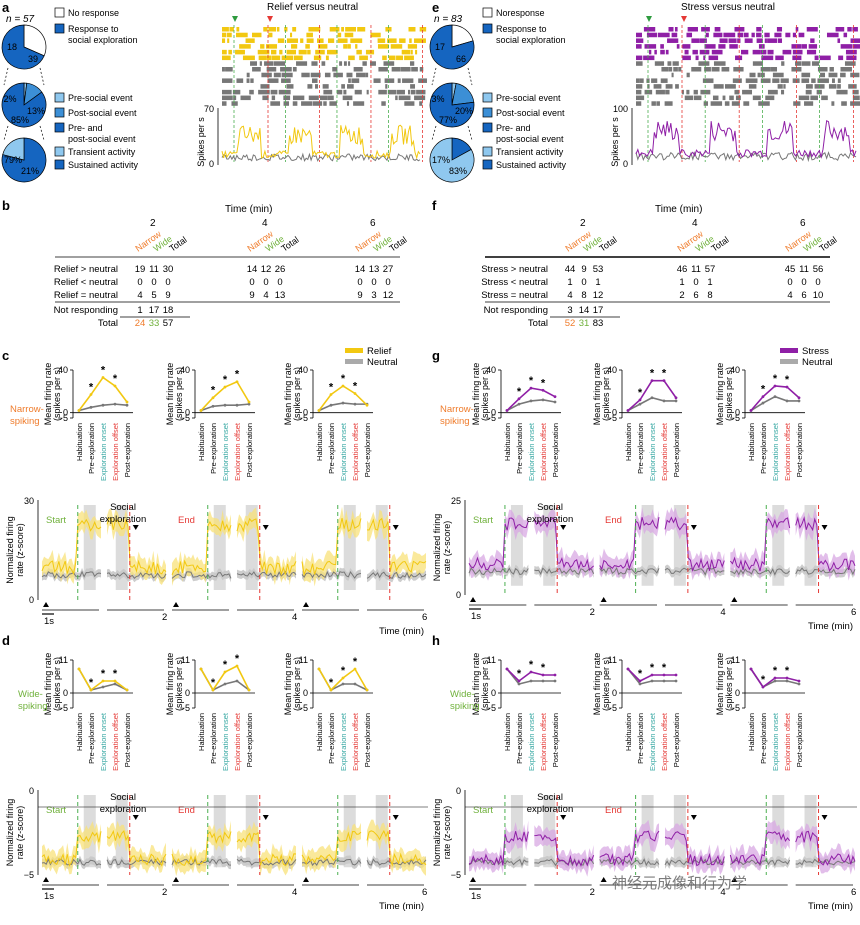  Describe the element at coordinates (265, 223) in the screenshot. I see `panel-b-time-col: 4` at that location.